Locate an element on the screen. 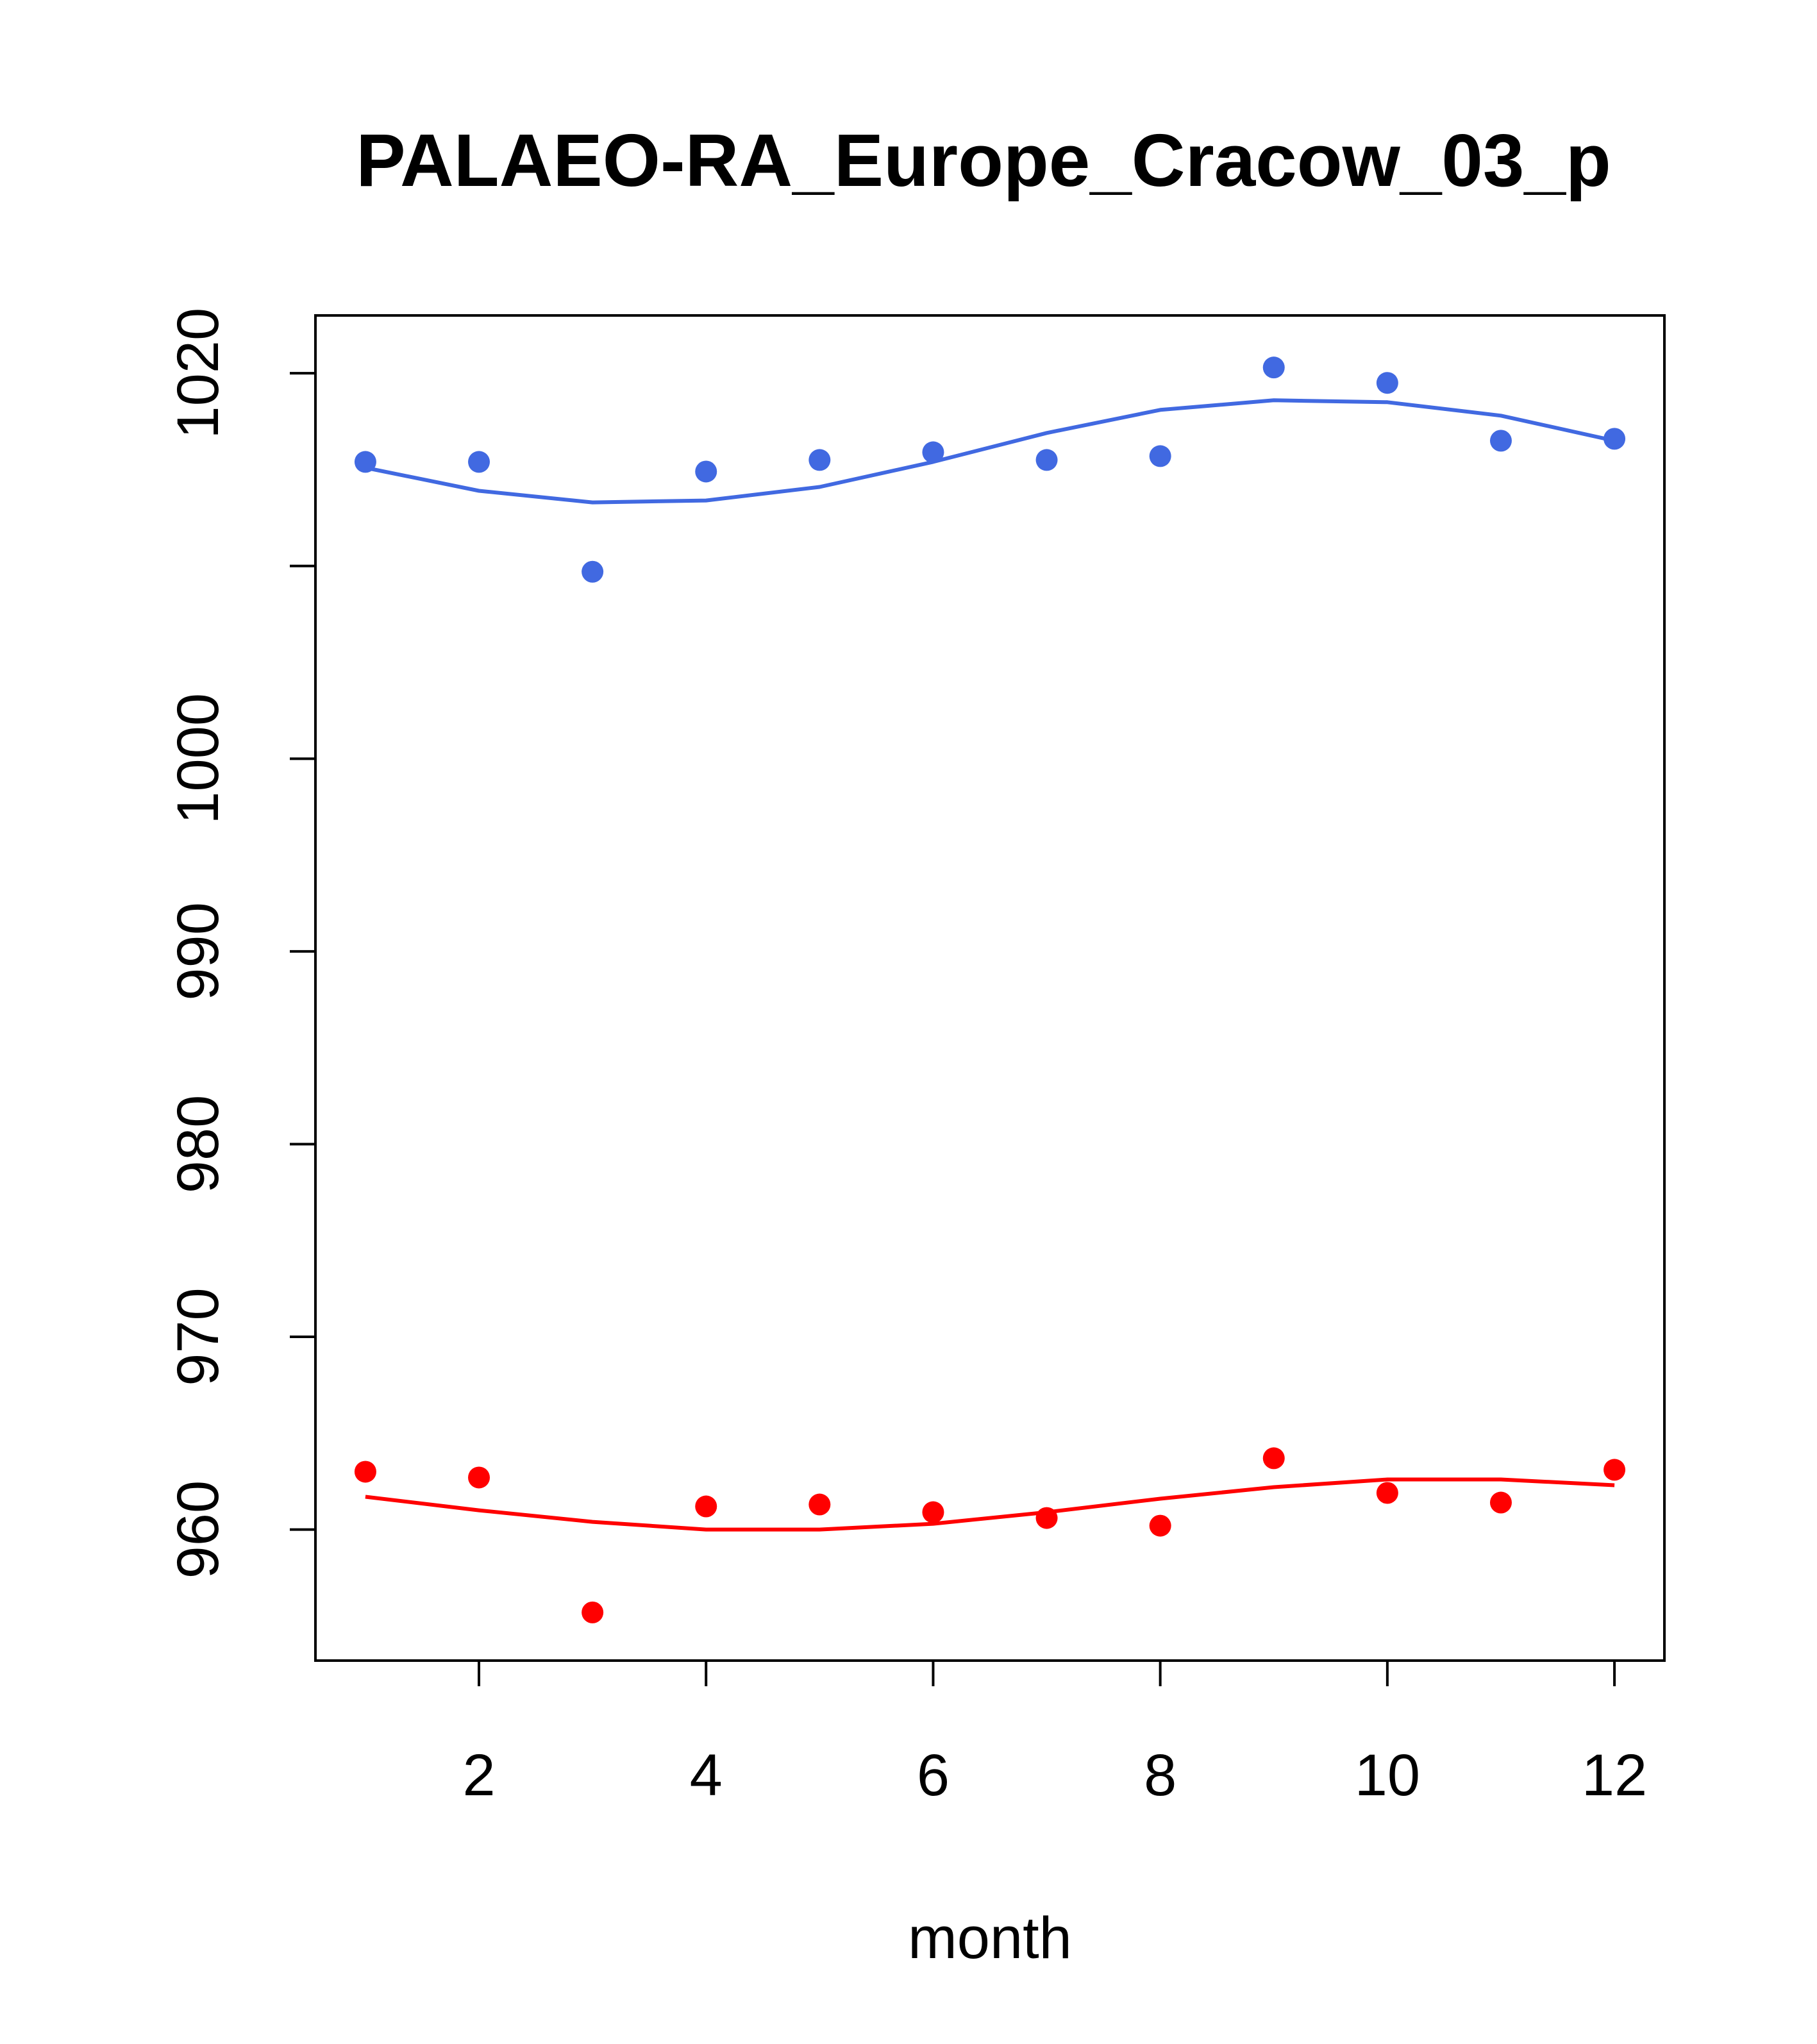  x-tick-label: 4 is located at coordinates (707, 1775).